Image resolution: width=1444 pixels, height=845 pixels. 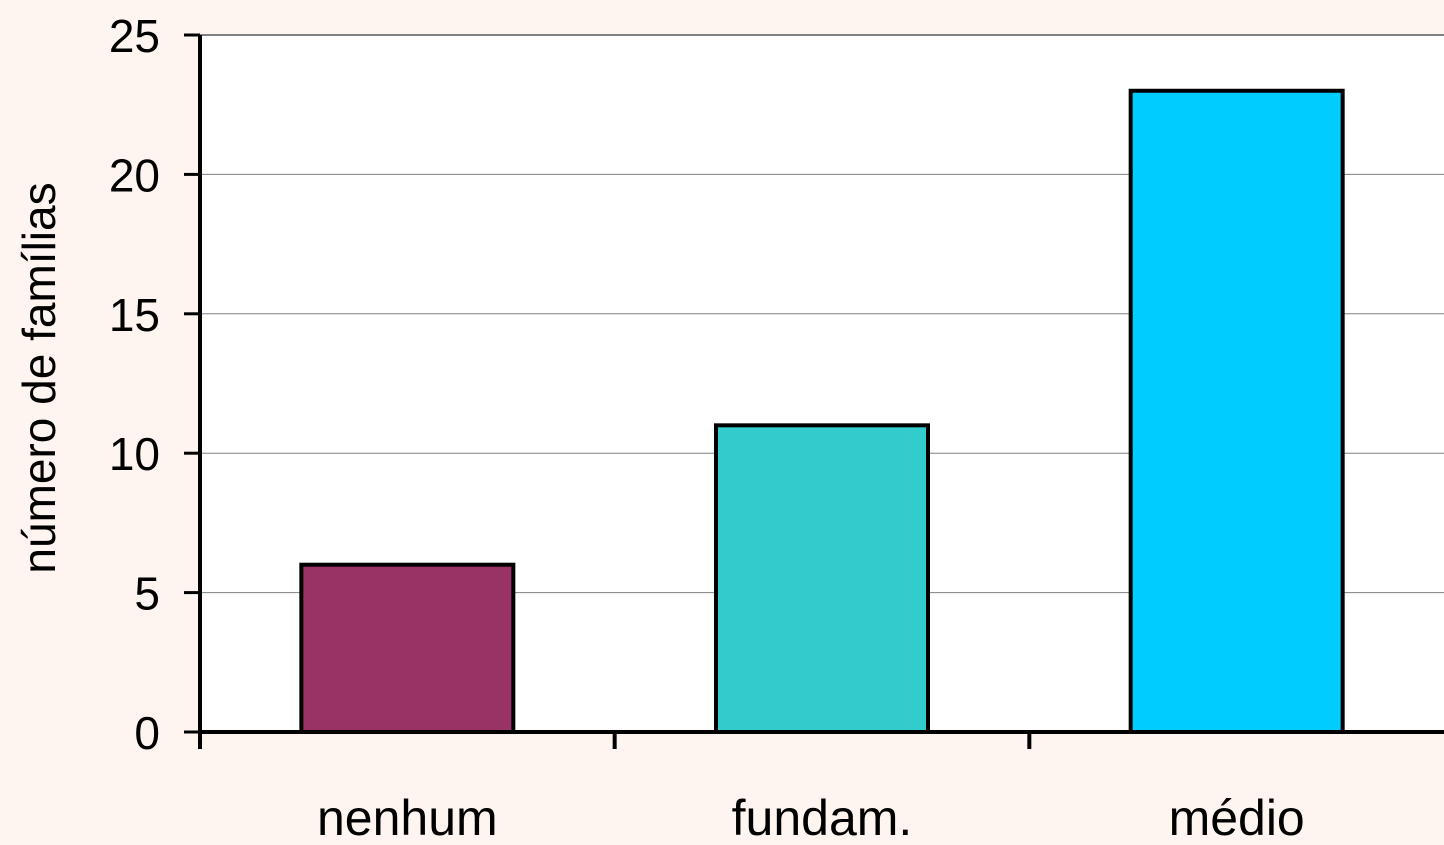 What do you see at coordinates (134, 315) in the screenshot?
I see `y-tick-label-15: 15` at bounding box center [134, 315].